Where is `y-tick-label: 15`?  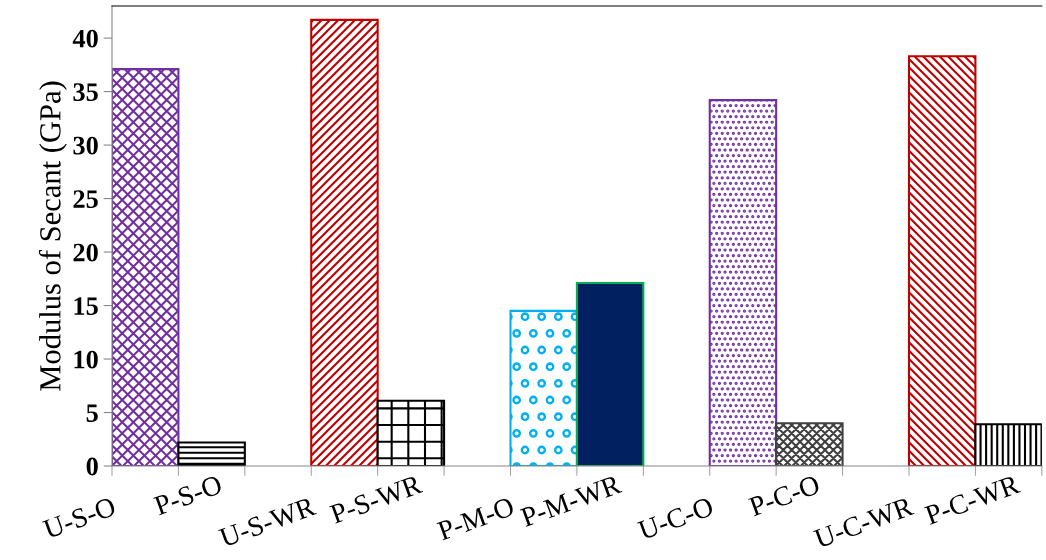
y-tick-label: 15 is located at coordinates (86, 306).